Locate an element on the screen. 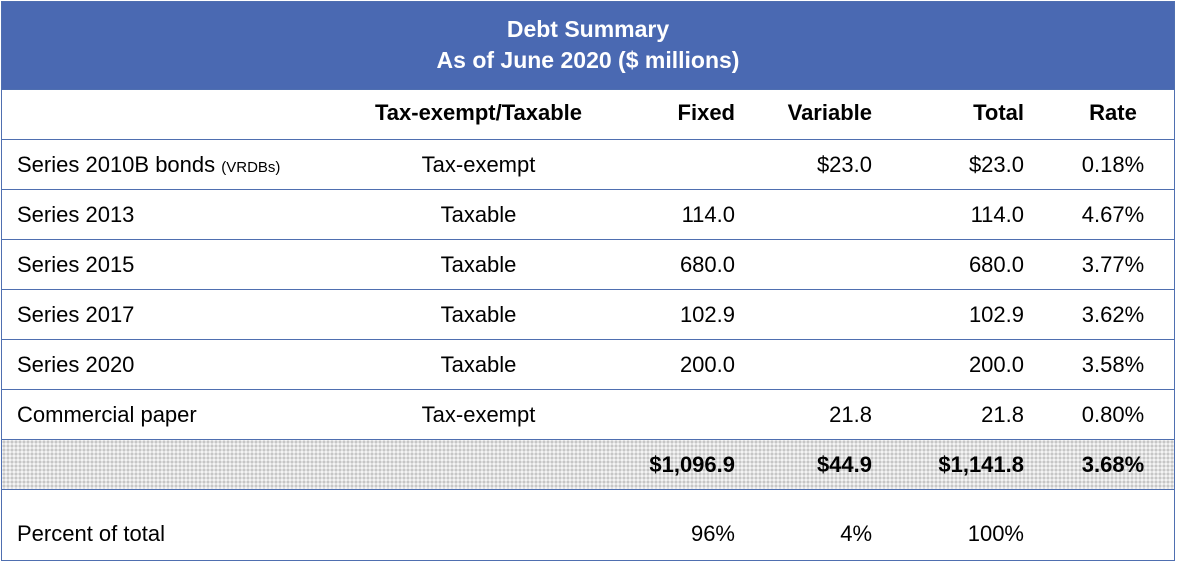 The height and width of the screenshot is (569, 1179). column-header-variable: Variable is located at coordinates (829, 112).